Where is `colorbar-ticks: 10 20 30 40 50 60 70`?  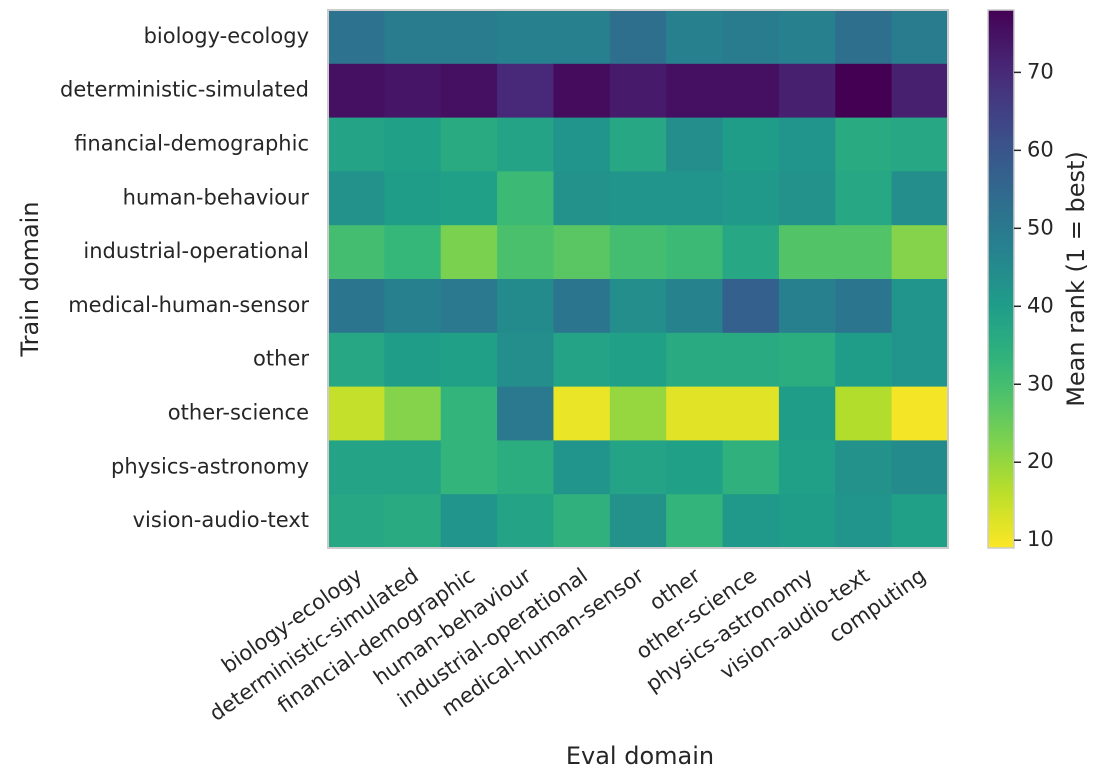
colorbar-ticks: 10 20 30 40 50 60 70 is located at coordinates (1034, 305).